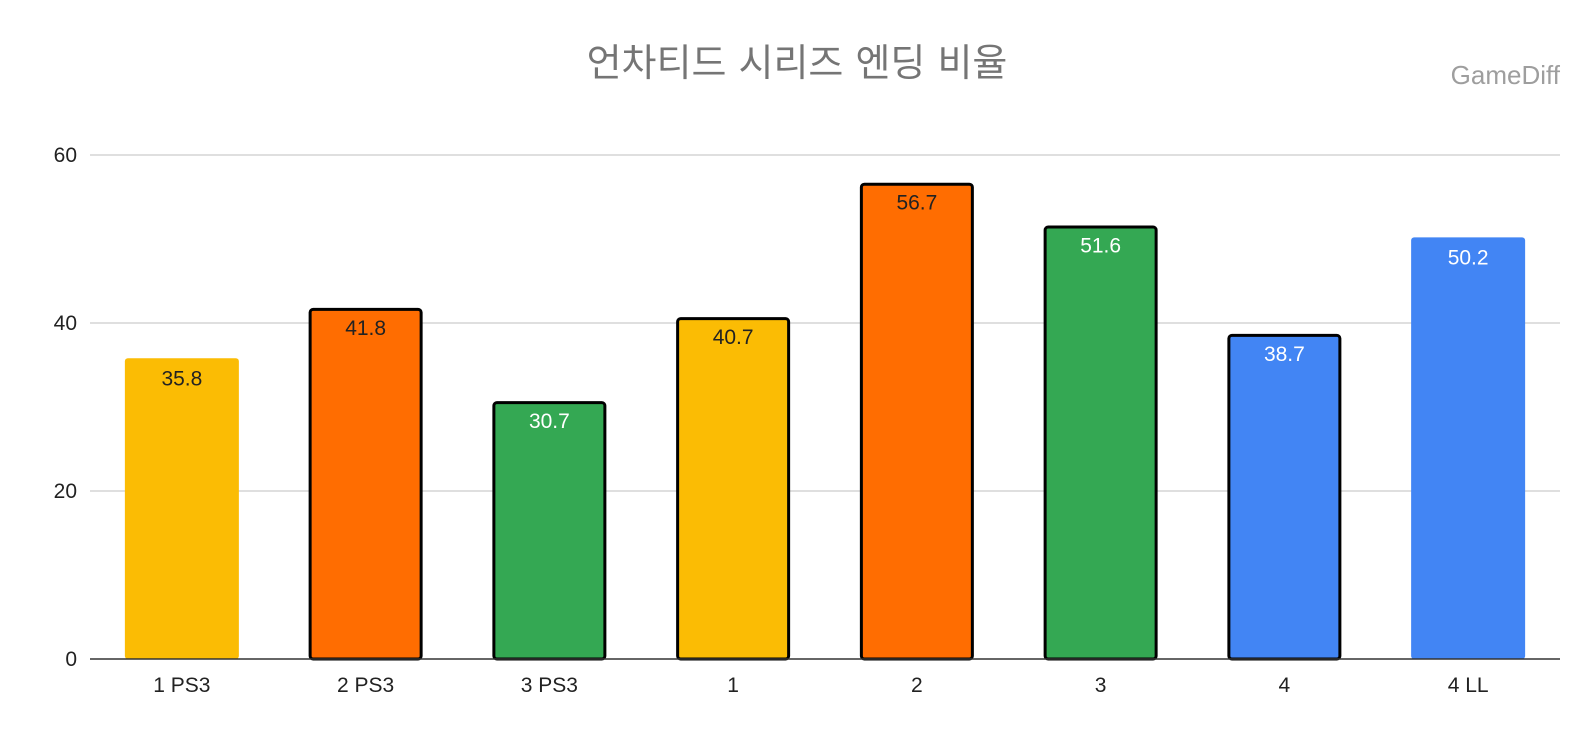  What do you see at coordinates (1468, 257) in the screenshot?
I see `bar-value-label: 50.2` at bounding box center [1468, 257].